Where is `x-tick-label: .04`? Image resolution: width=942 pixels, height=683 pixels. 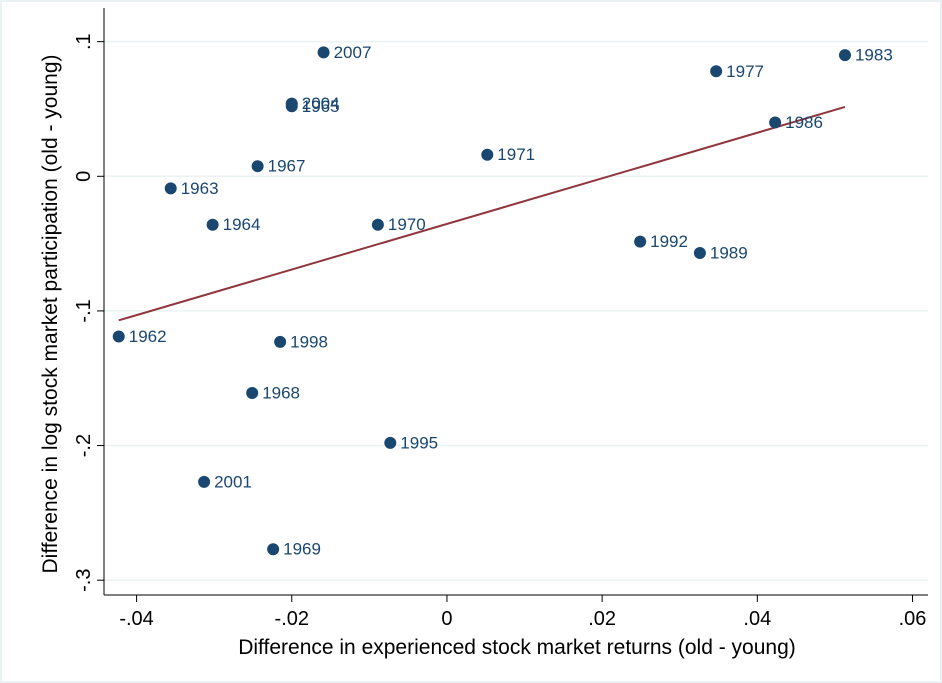
x-tick-label: .04 is located at coordinates (757, 619).